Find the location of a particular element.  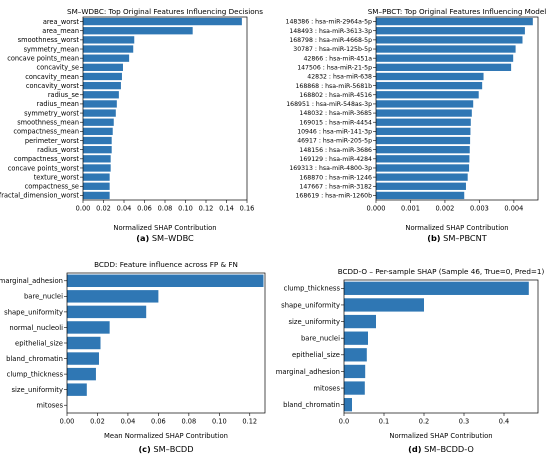

y-tick-label: area_worst is located at coordinates (61, 22).